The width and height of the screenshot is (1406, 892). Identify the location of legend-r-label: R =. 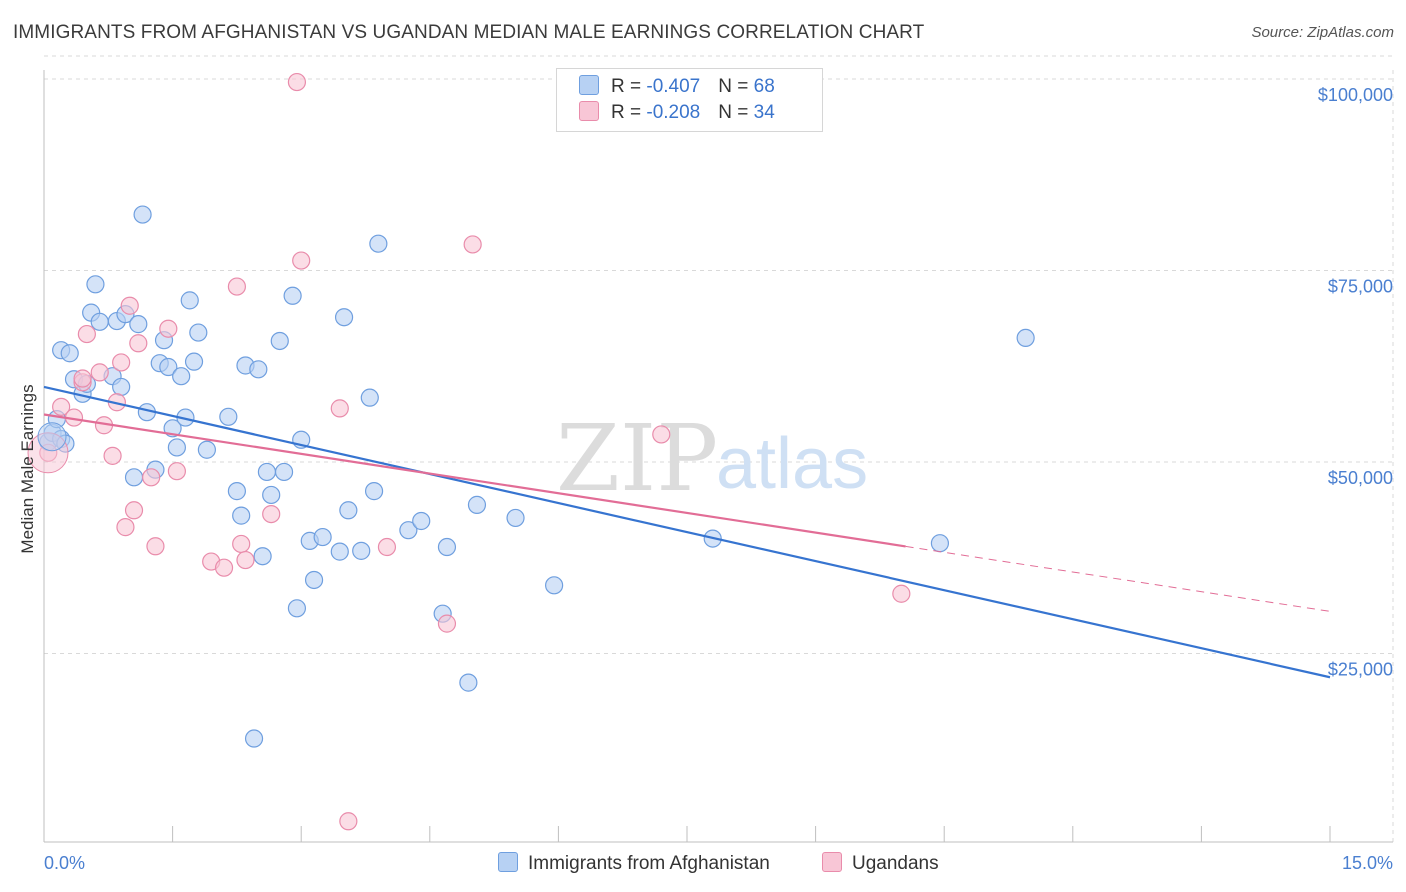
(629, 112).